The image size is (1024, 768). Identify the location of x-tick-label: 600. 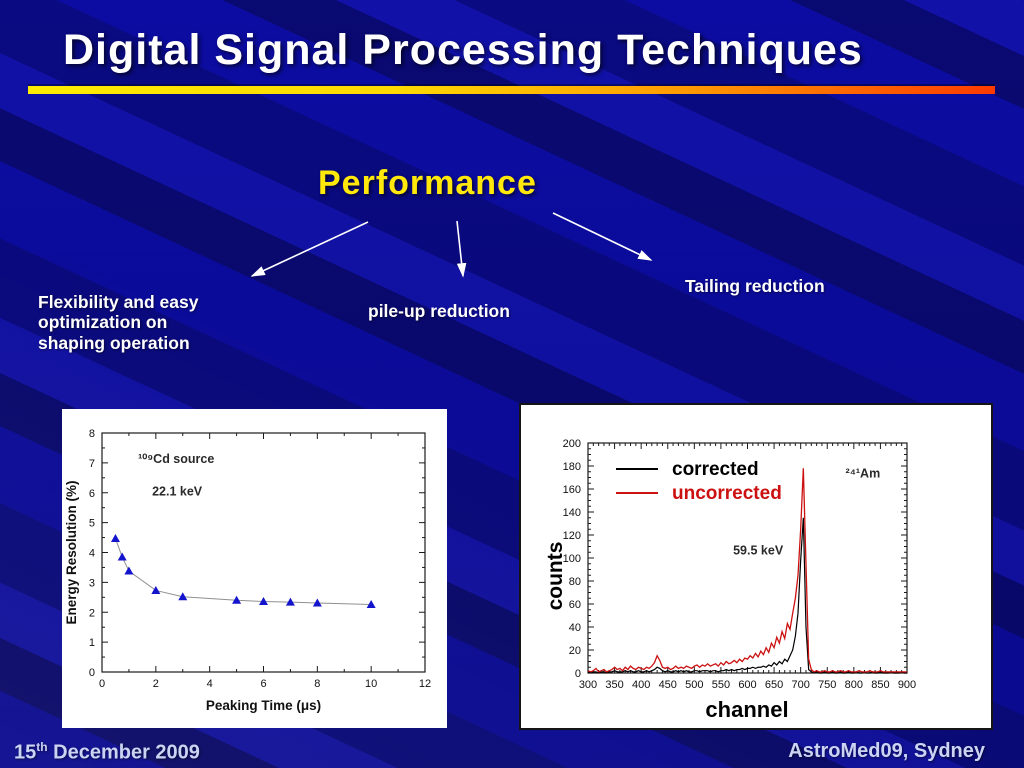
(747, 685).